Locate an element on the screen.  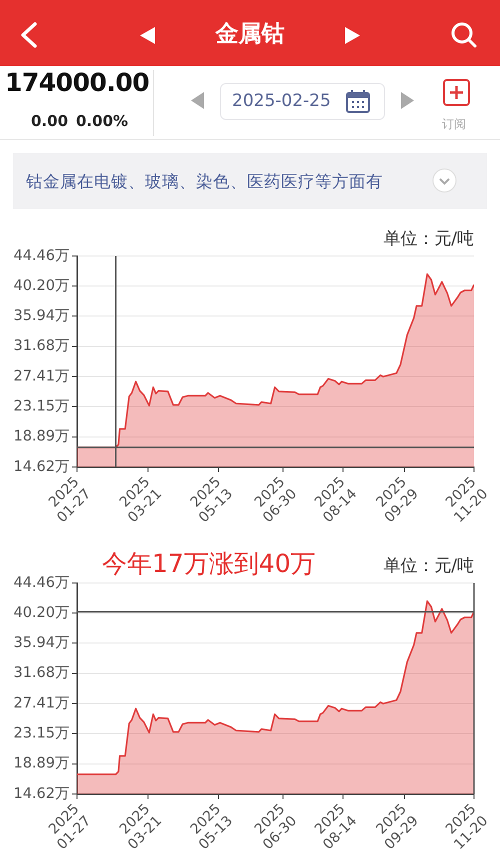
text: 174000.00 is located at coordinates (77, 82).